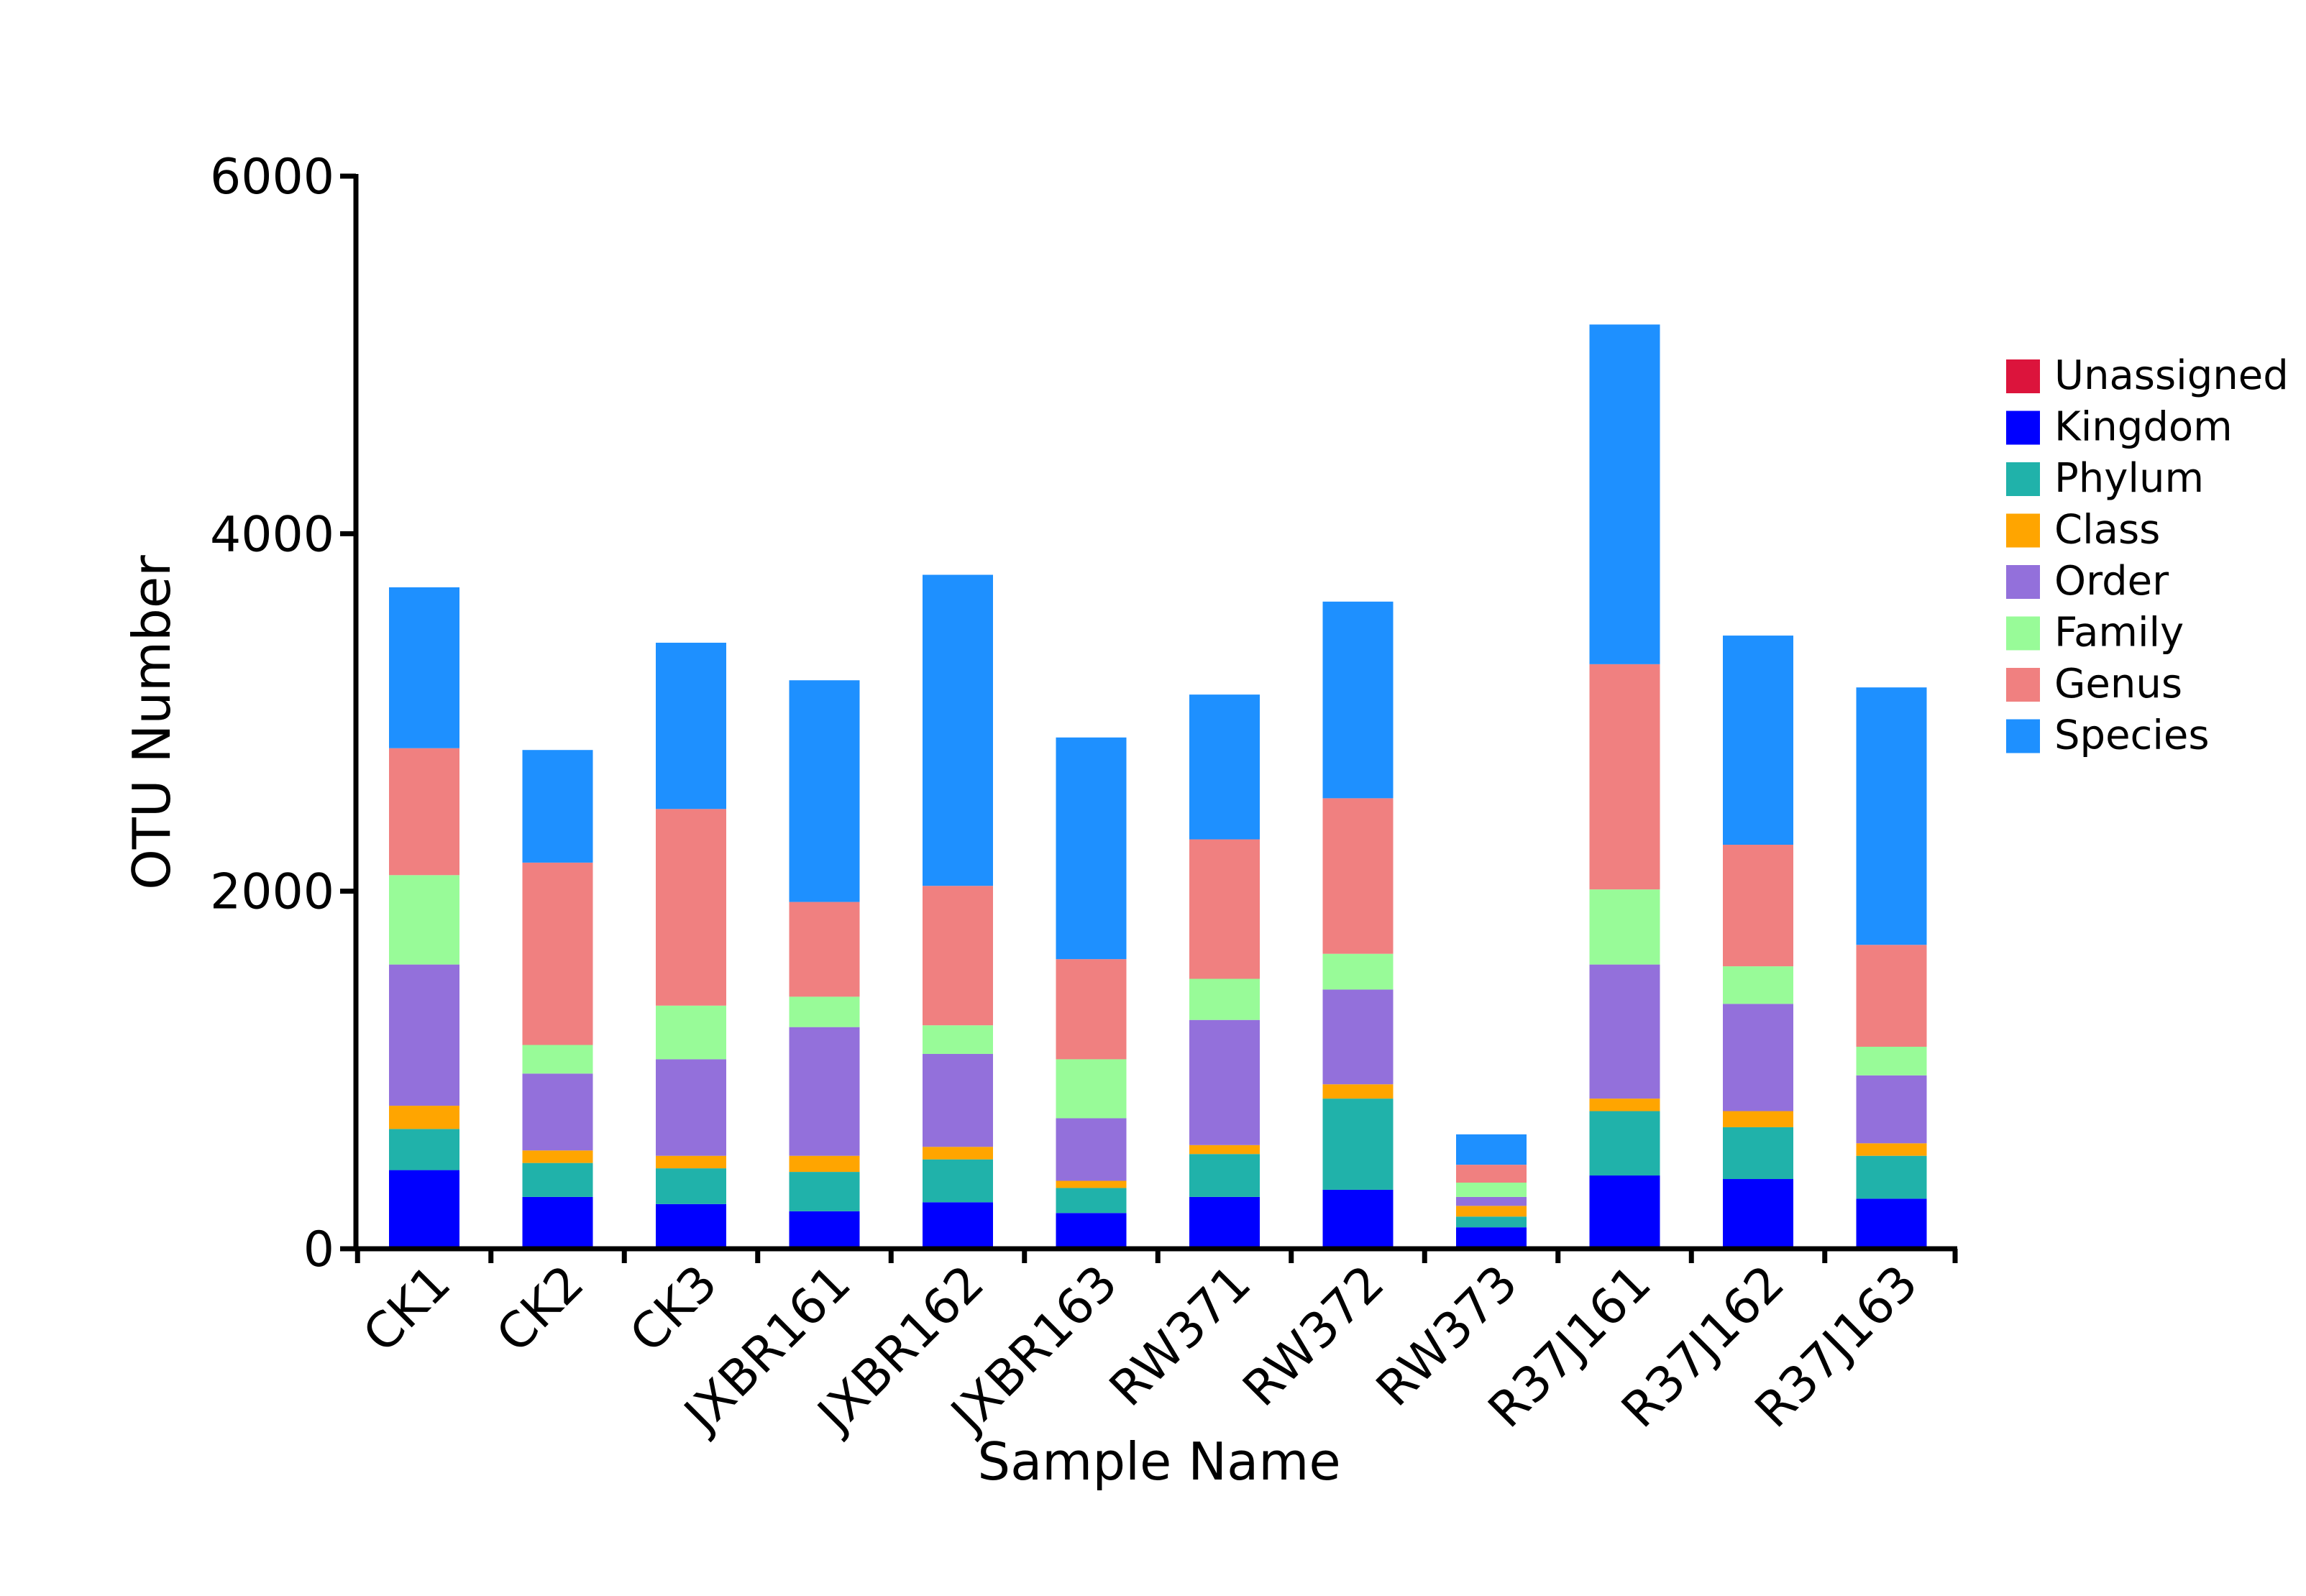 The width and height of the screenshot is (2306, 1596). I want to click on x-tick-label-rw371: RW371, so click(1180, 1336).